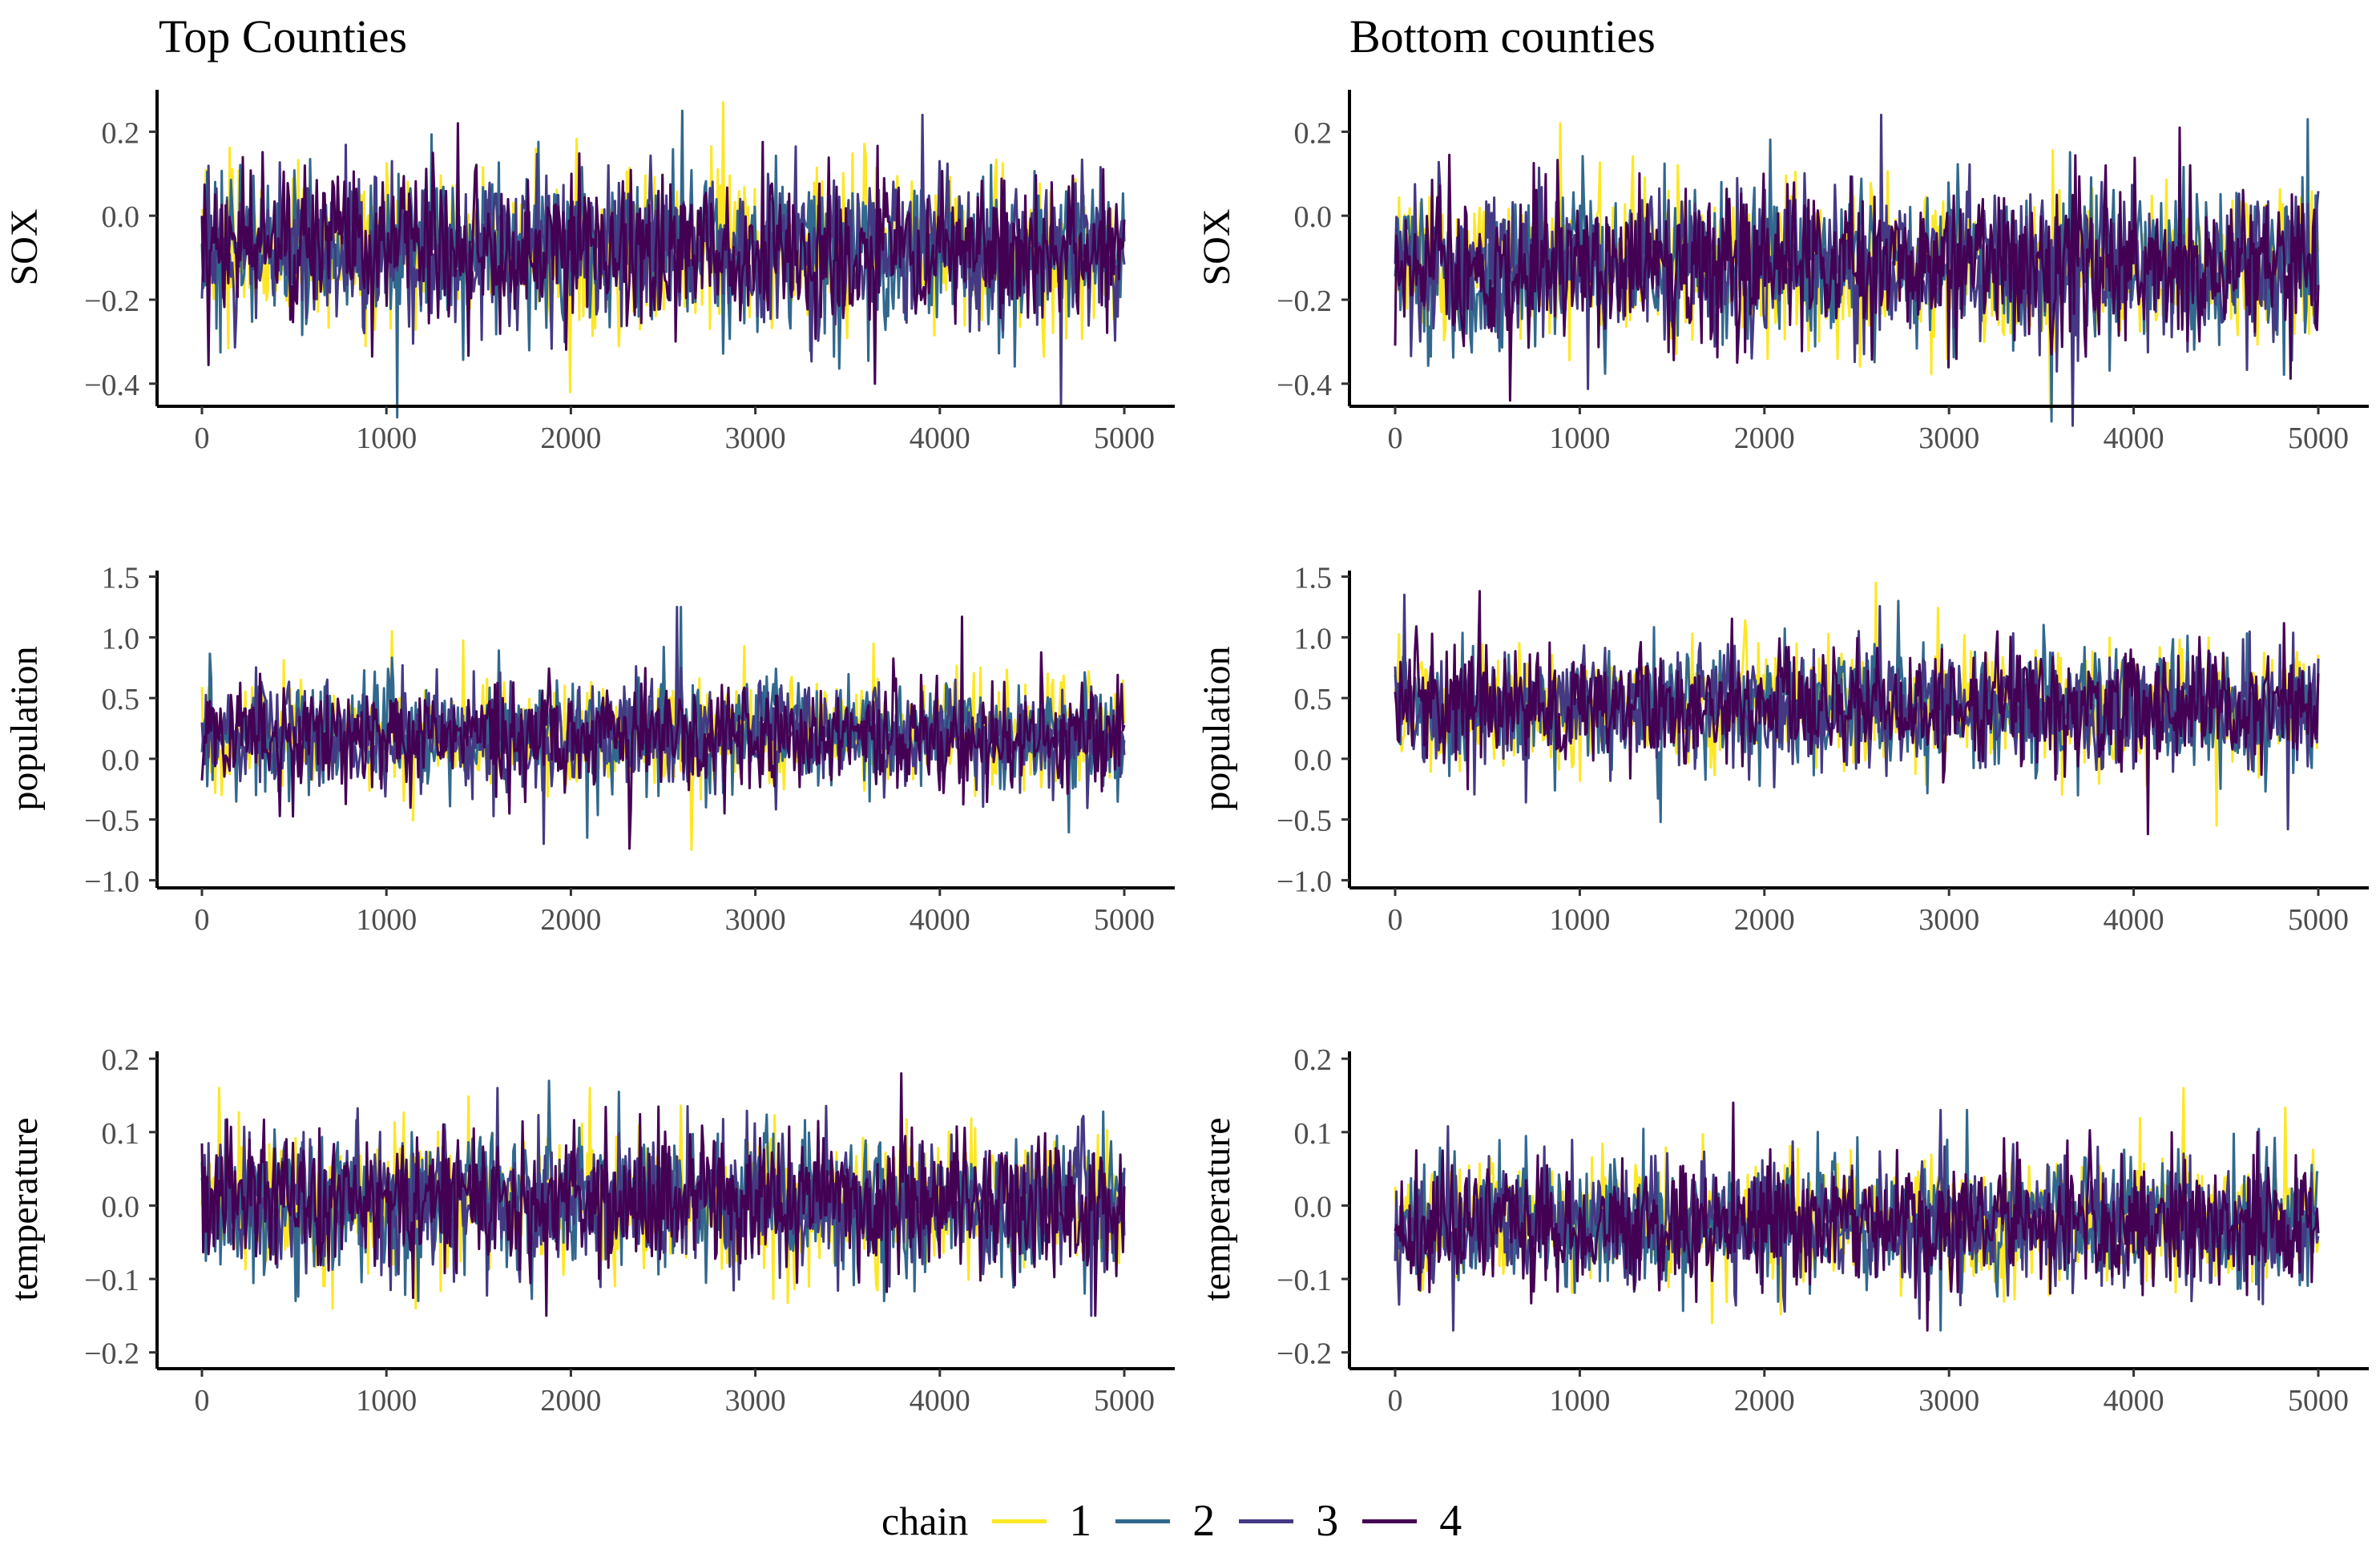 The height and width of the screenshot is (1553, 2380). Describe the element at coordinates (925, 1521) in the screenshot. I see `legend-title: chain` at that location.